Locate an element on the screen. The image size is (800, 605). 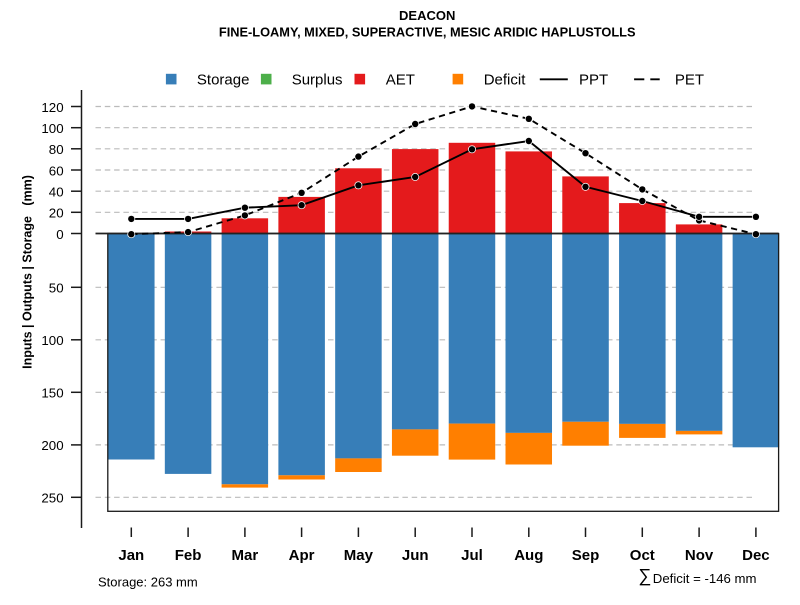
svg-text: PPT is located at coordinates (593, 80).